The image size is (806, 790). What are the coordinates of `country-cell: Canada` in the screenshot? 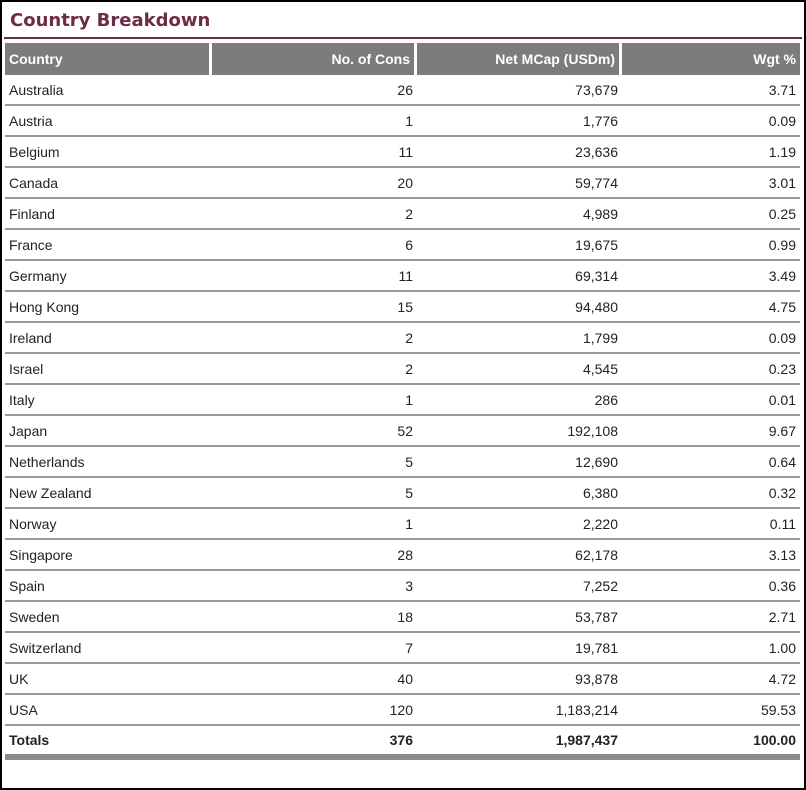 It's located at (108, 183).